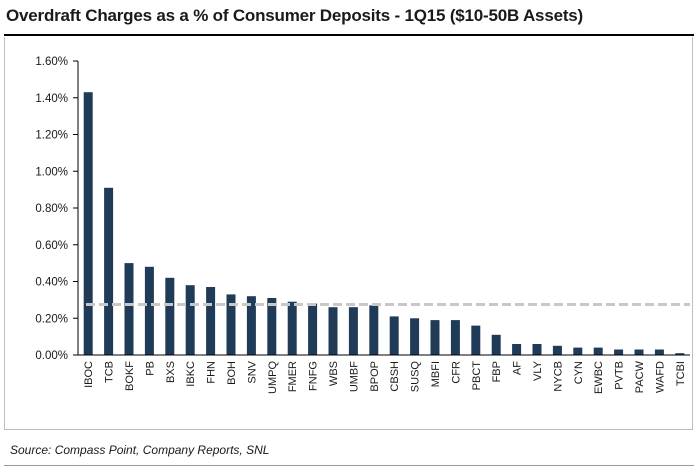 This screenshot has height=475, width=699. What do you see at coordinates (251, 325) in the screenshot?
I see `bar-snv` at bounding box center [251, 325].